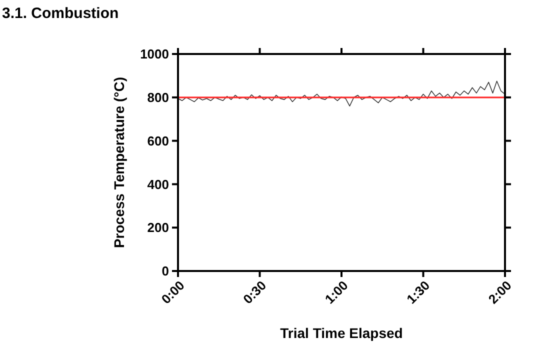 The image size is (535, 348). Describe the element at coordinates (119, 162) in the screenshot. I see `y-axis-title: Process Temperature (°C)` at that location.